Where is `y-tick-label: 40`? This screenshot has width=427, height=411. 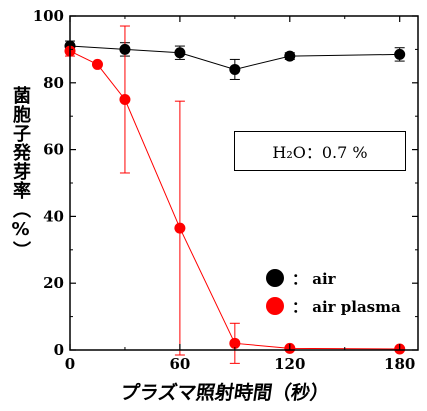
y-tick-label: 40 is located at coordinates (53, 216).